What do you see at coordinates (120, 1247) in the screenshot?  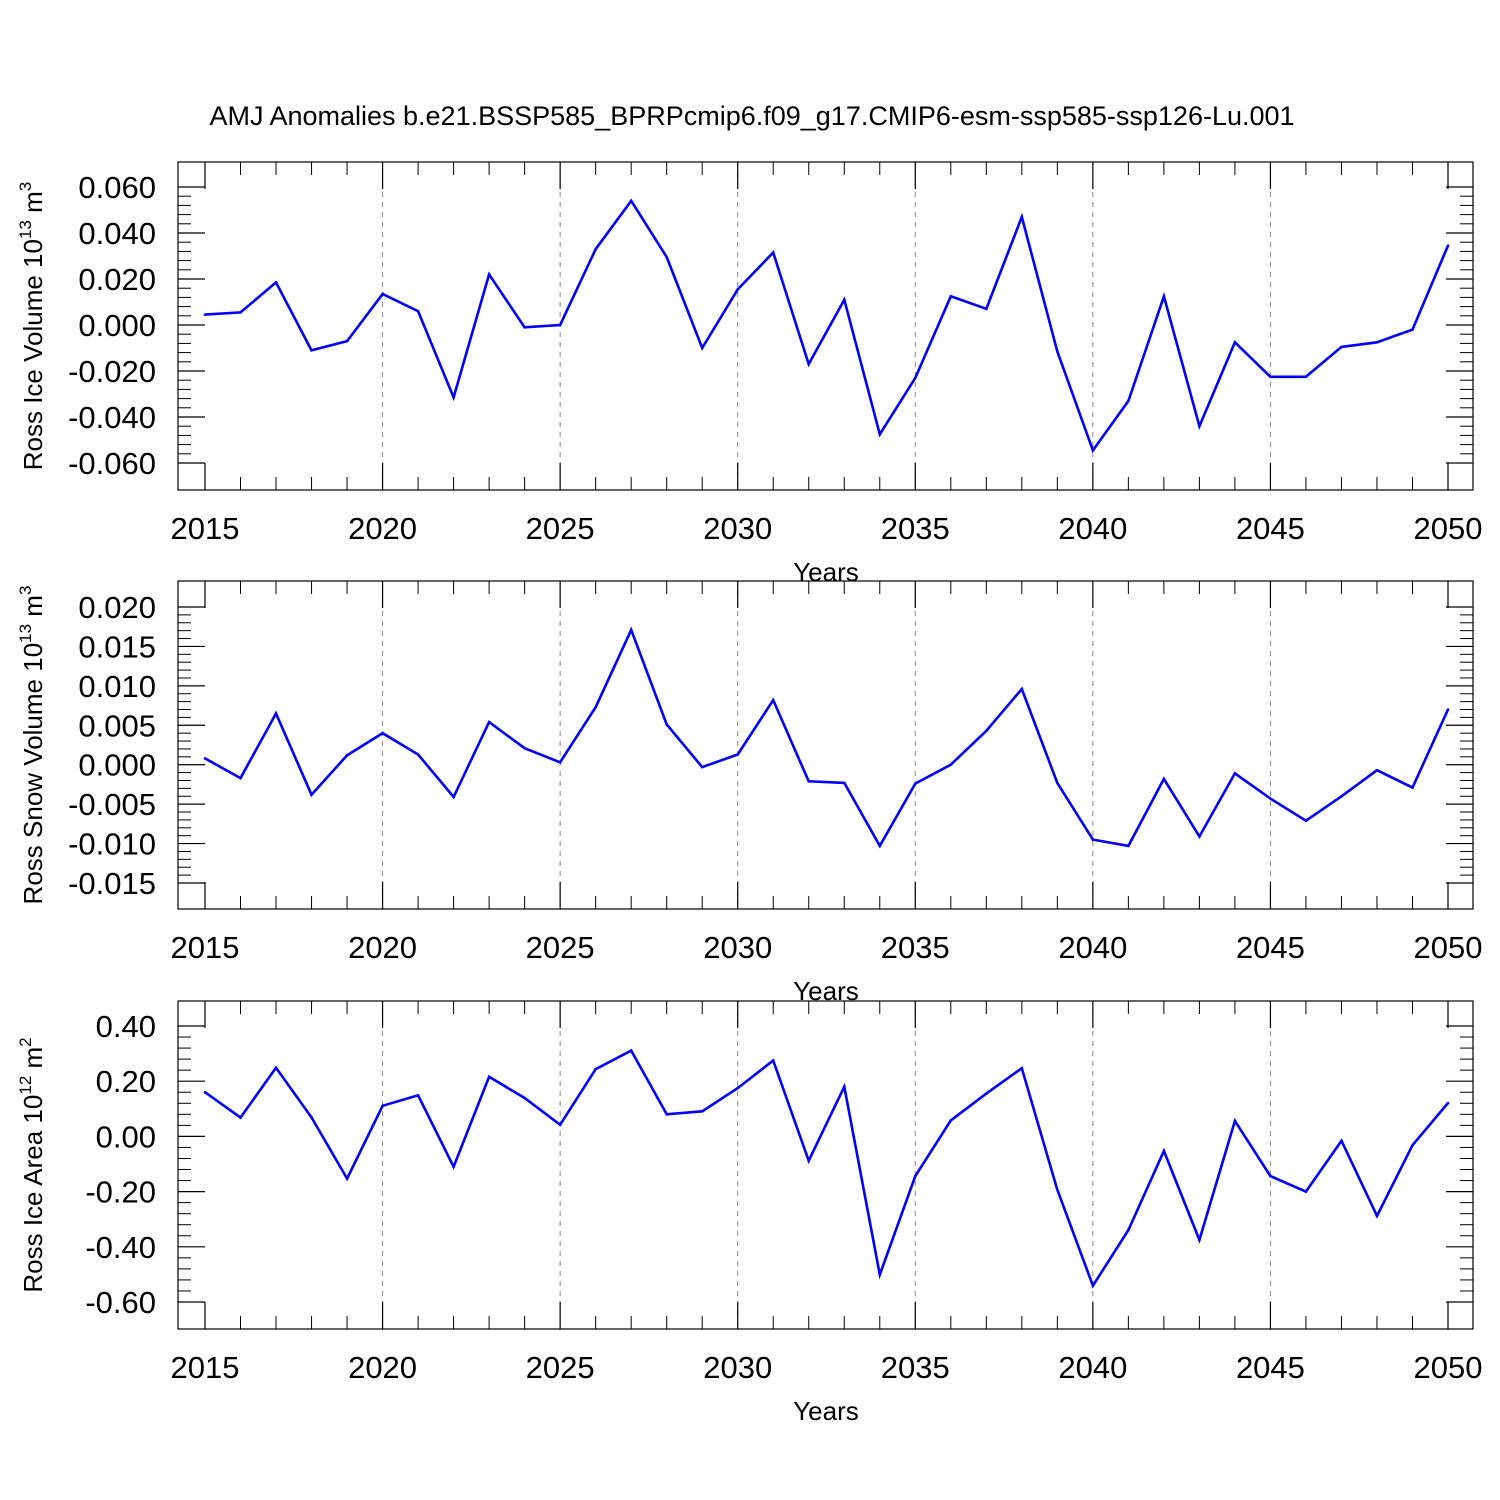 I see `y-tick-label: -0.40` at bounding box center [120, 1247].